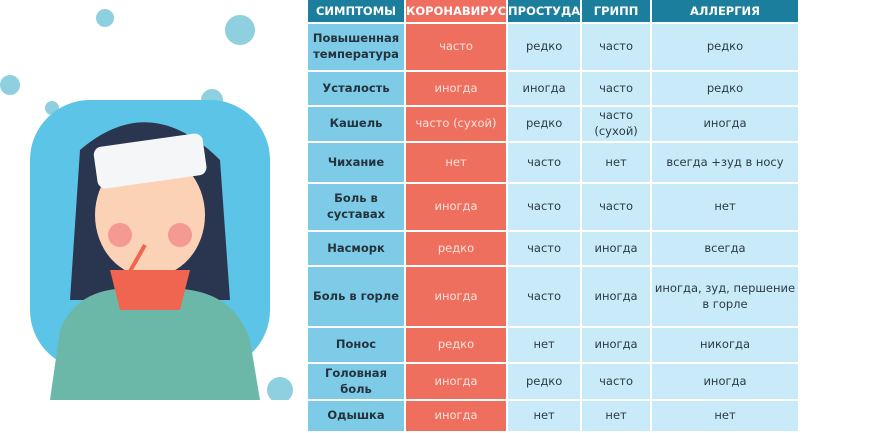  Describe the element at coordinates (724, 162) in the screenshot. I see `cell-allergy: всегда +зуд в носу` at that location.